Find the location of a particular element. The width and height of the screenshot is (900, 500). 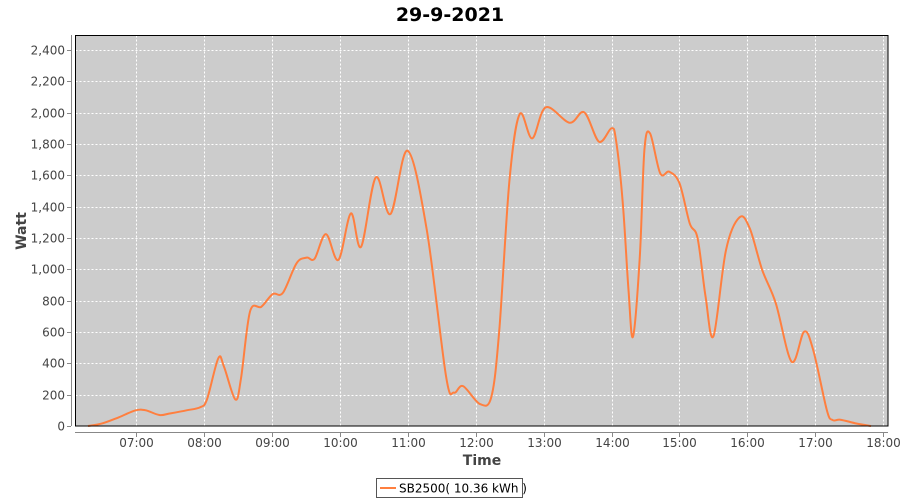

x-tick-label: 08:00 is located at coordinates (204, 443).